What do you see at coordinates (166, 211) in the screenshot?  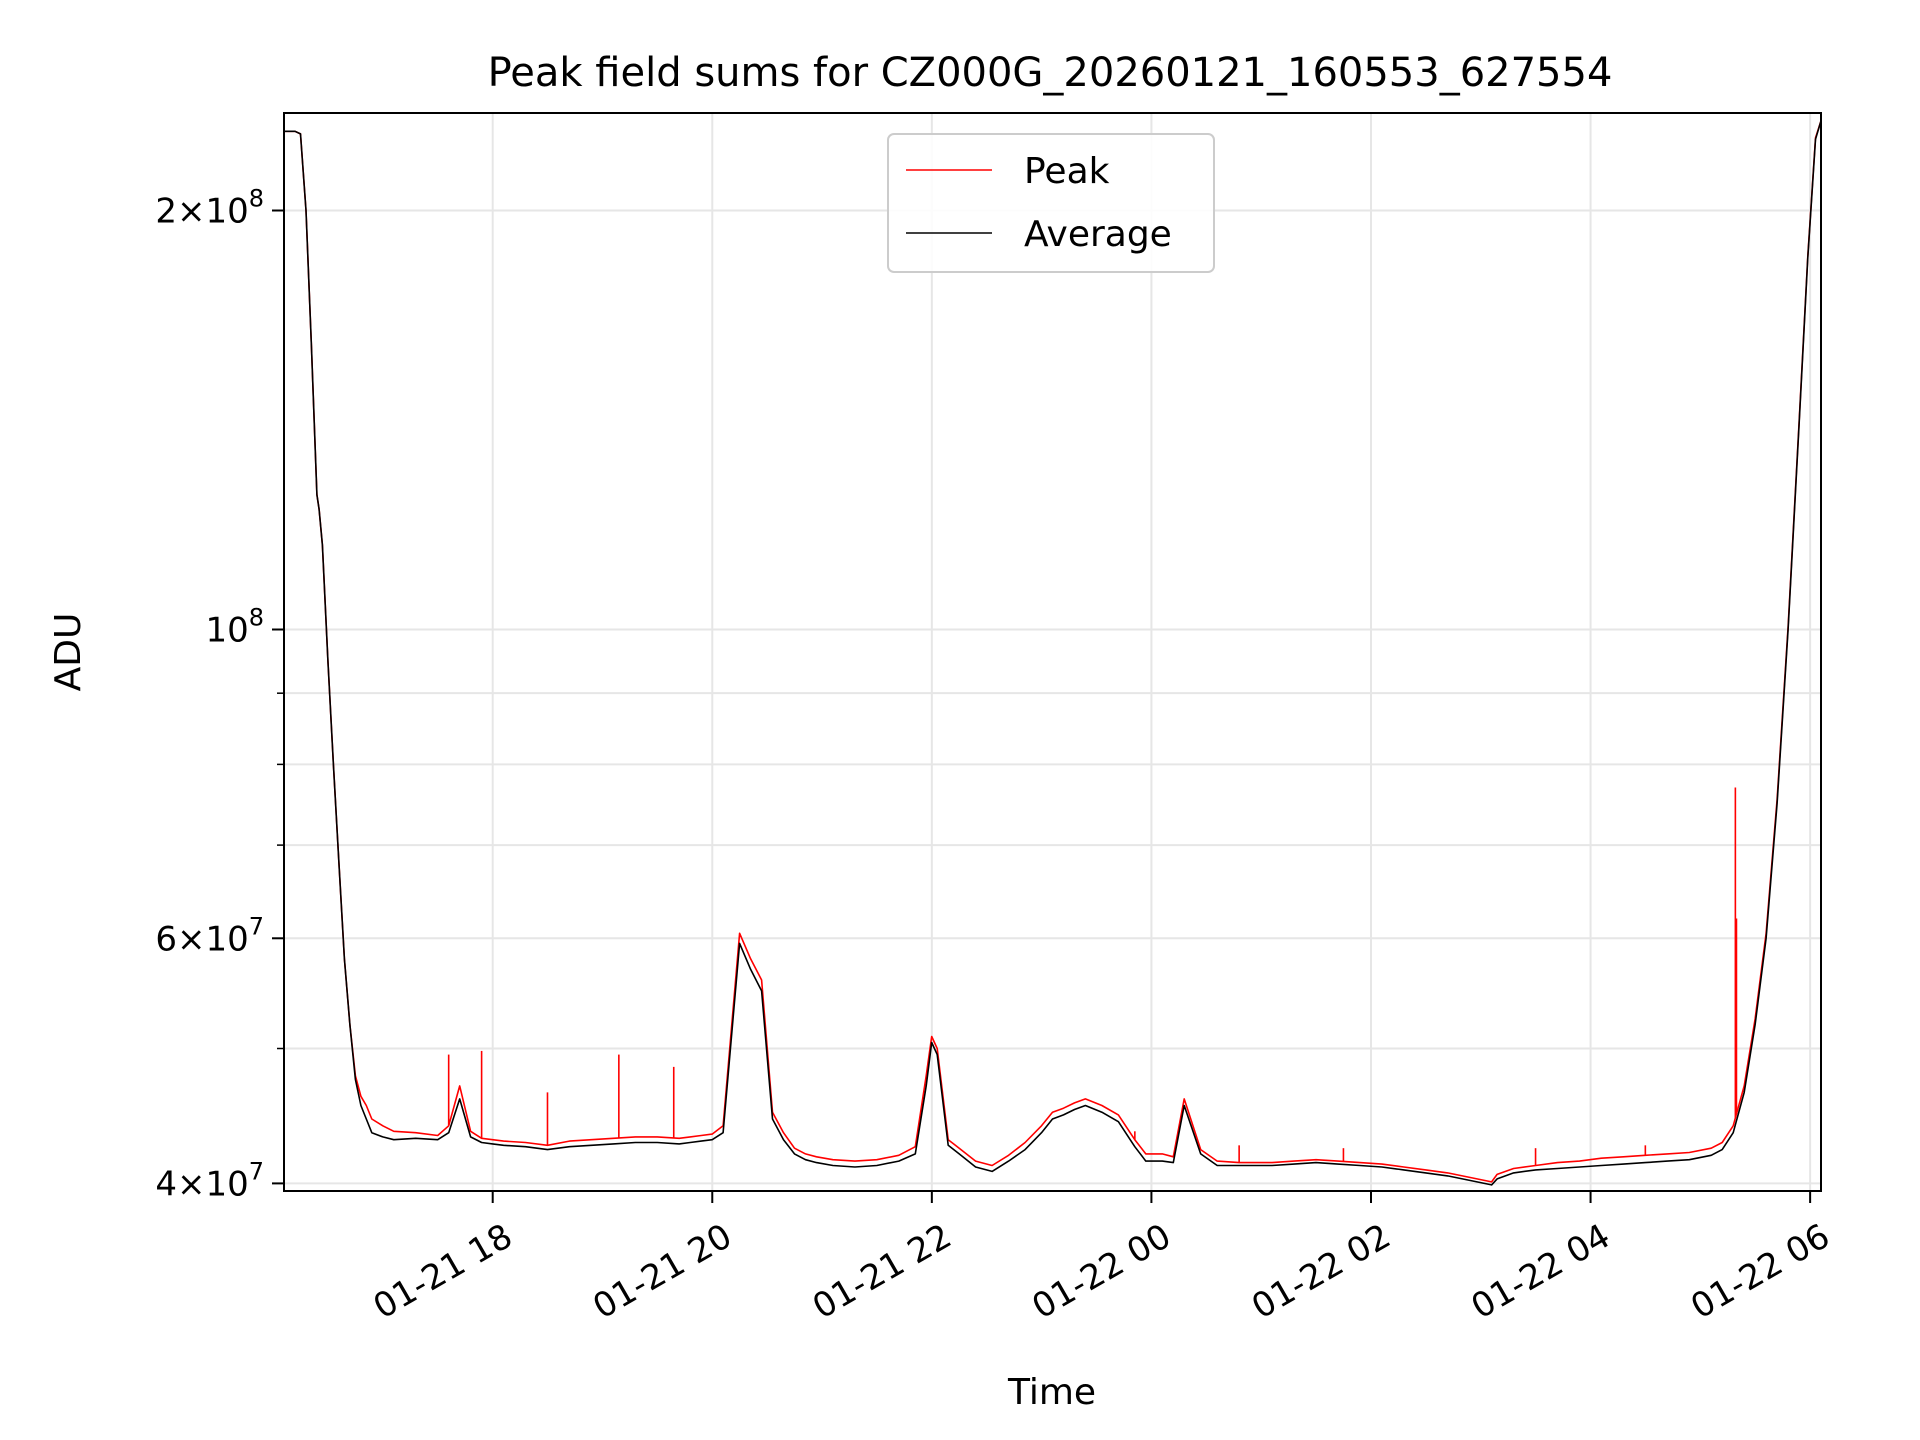 I see `y-tick-mantissa: 2` at bounding box center [166, 211].